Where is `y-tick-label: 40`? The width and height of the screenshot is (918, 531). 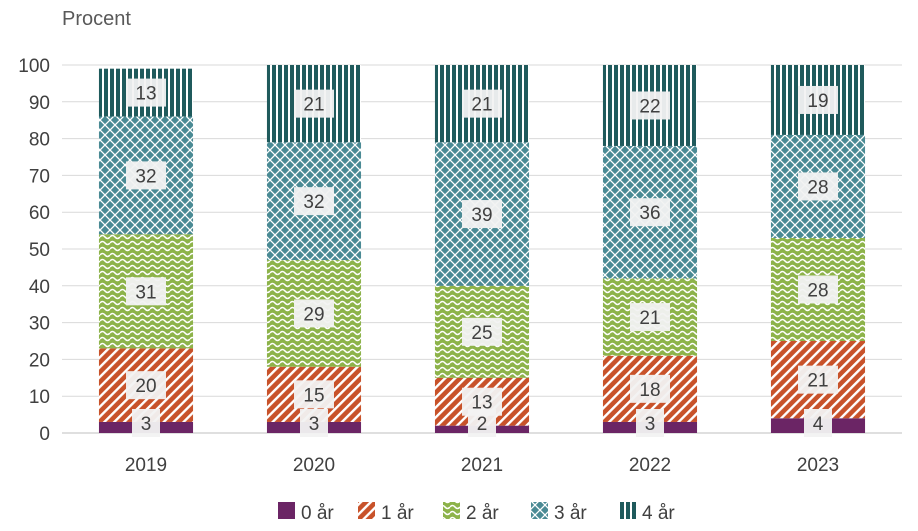 y-tick-label: 40 is located at coordinates (39, 287).